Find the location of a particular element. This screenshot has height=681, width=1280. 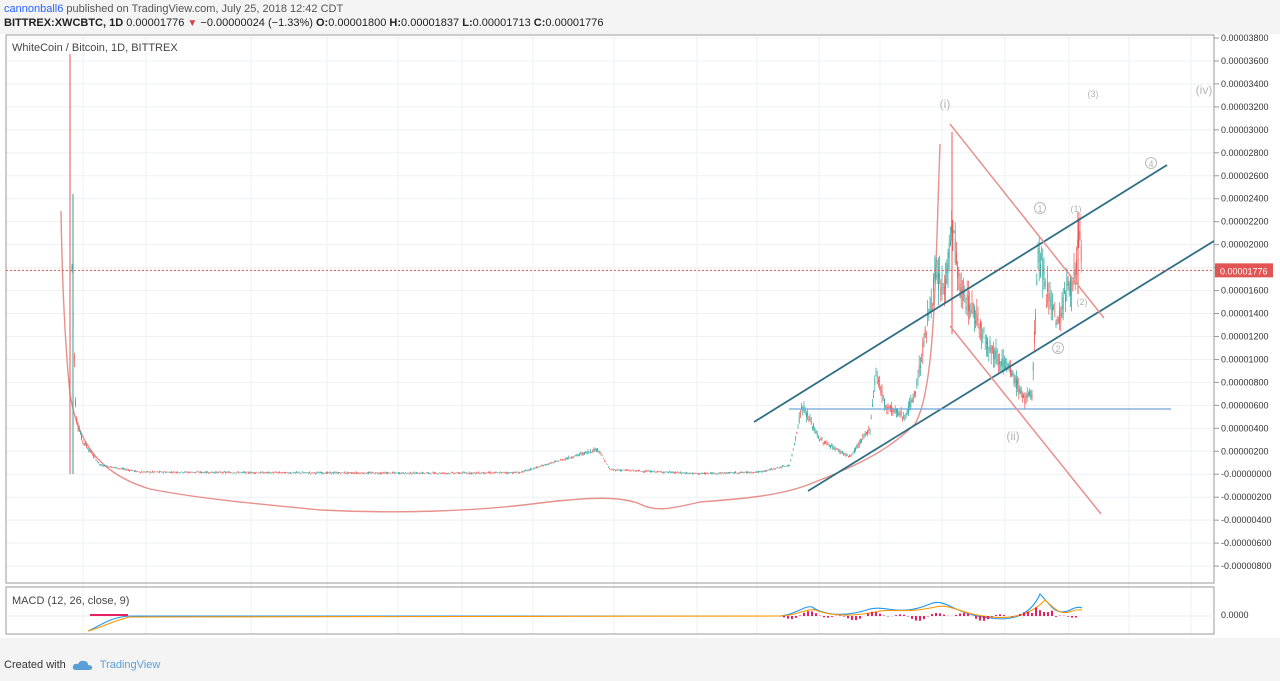

publisher-link: cannonball6 is located at coordinates (34, 9).